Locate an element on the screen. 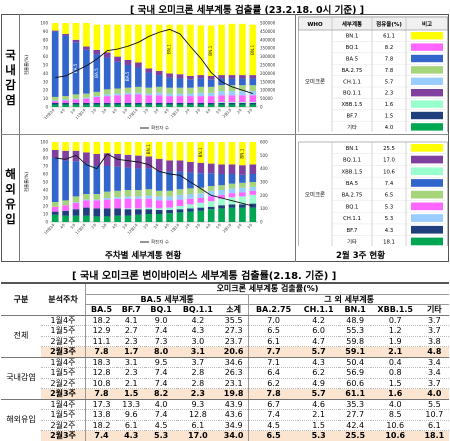 The image size is (450, 441). x-tick-label: 5주 is located at coordinates (73, 225).